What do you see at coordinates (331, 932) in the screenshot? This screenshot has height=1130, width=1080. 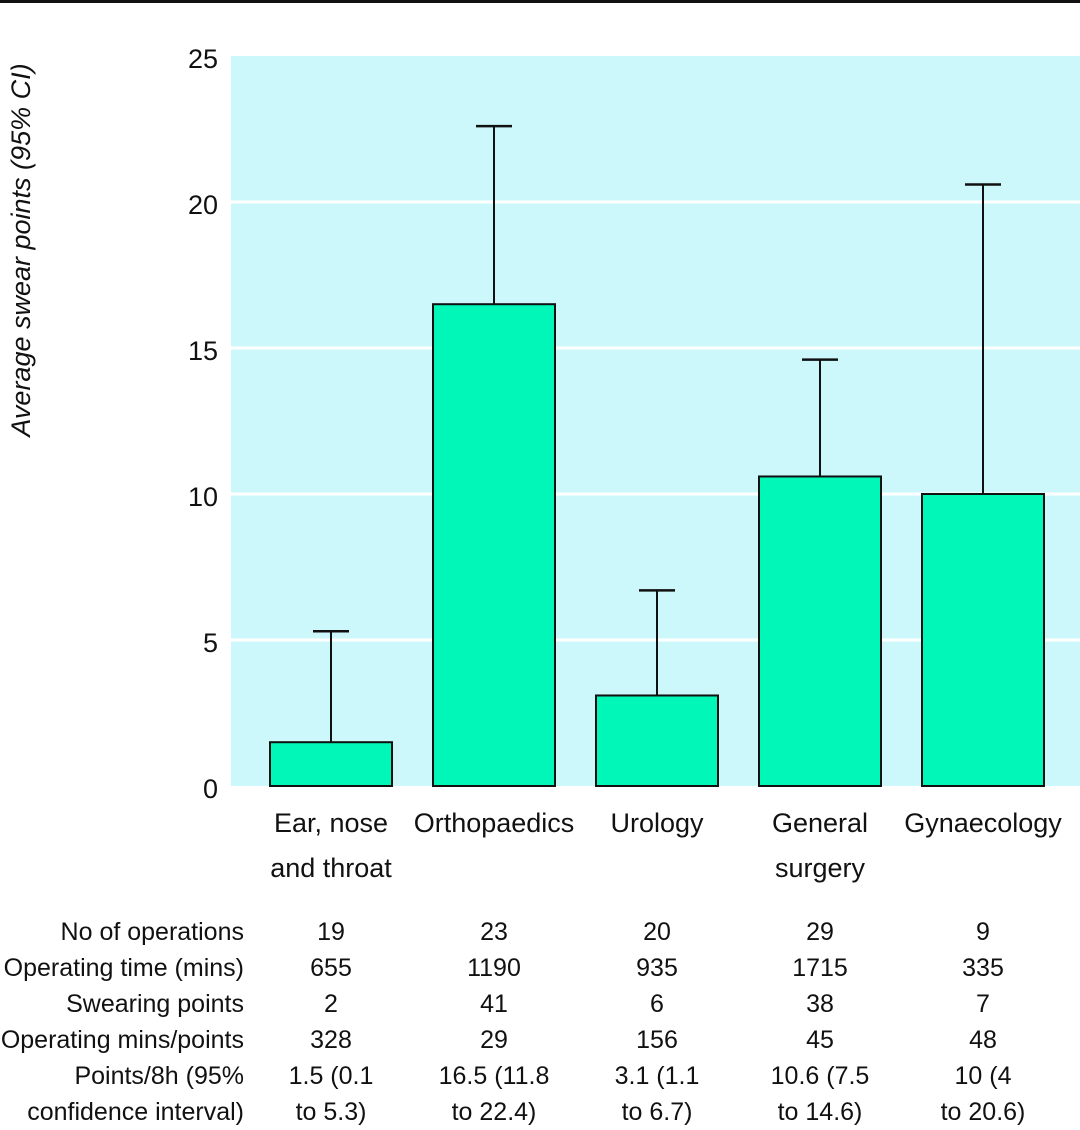 I see `table-cell: 19` at bounding box center [331, 932].